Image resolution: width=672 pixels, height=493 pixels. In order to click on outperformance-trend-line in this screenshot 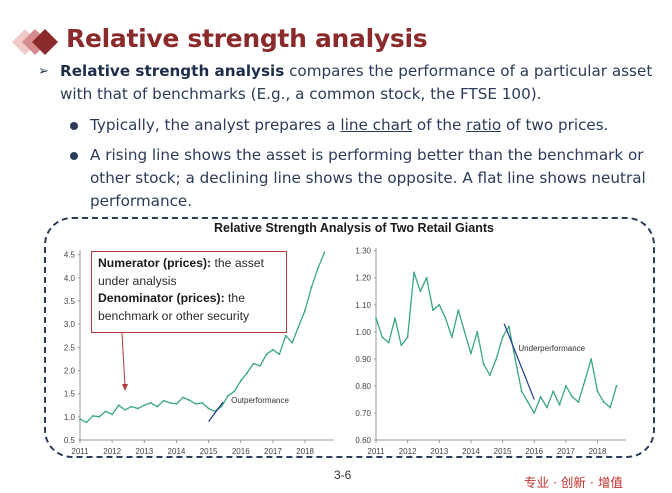, I will do `click(216, 411)`.